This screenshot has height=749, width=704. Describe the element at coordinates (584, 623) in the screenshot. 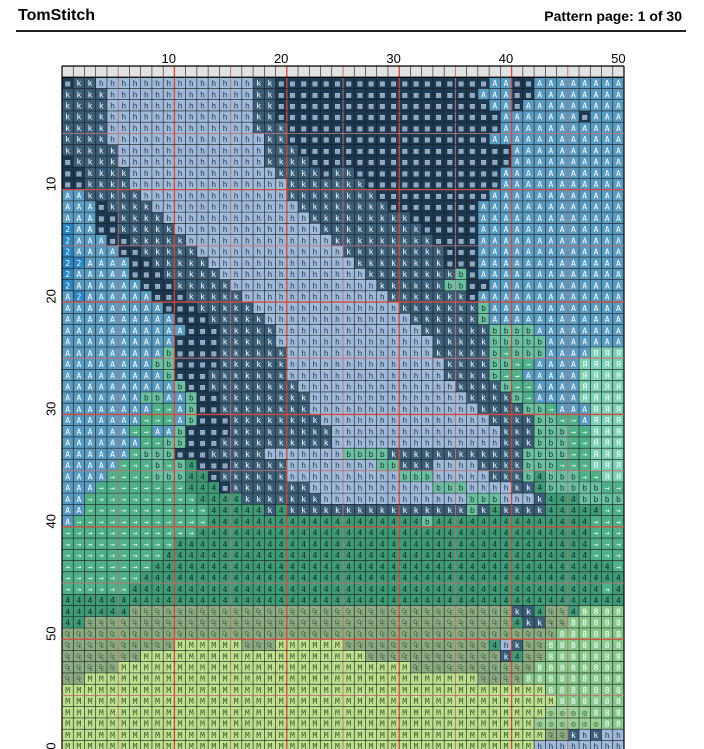

I see `cell-symbol: 8` at that location.